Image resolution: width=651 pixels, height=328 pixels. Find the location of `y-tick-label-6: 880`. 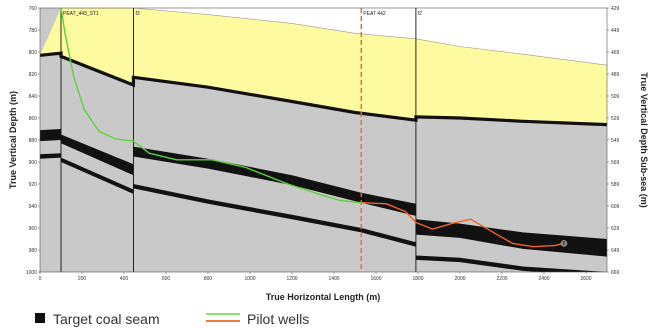

y-tick-label-6: 880 is located at coordinates (33, 141).